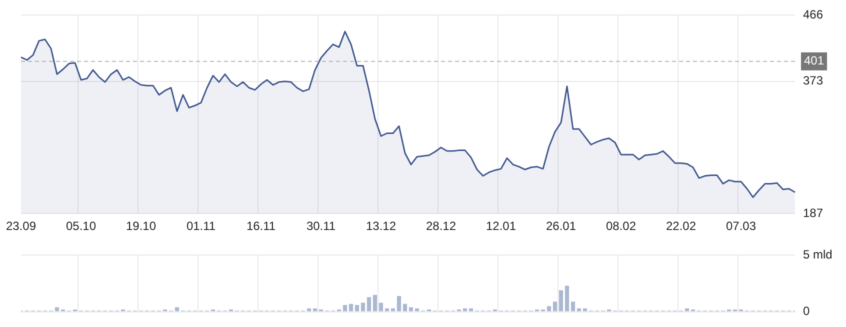  Describe the element at coordinates (81, 226) in the screenshot. I see `x-tick-label: 05.10` at that location.